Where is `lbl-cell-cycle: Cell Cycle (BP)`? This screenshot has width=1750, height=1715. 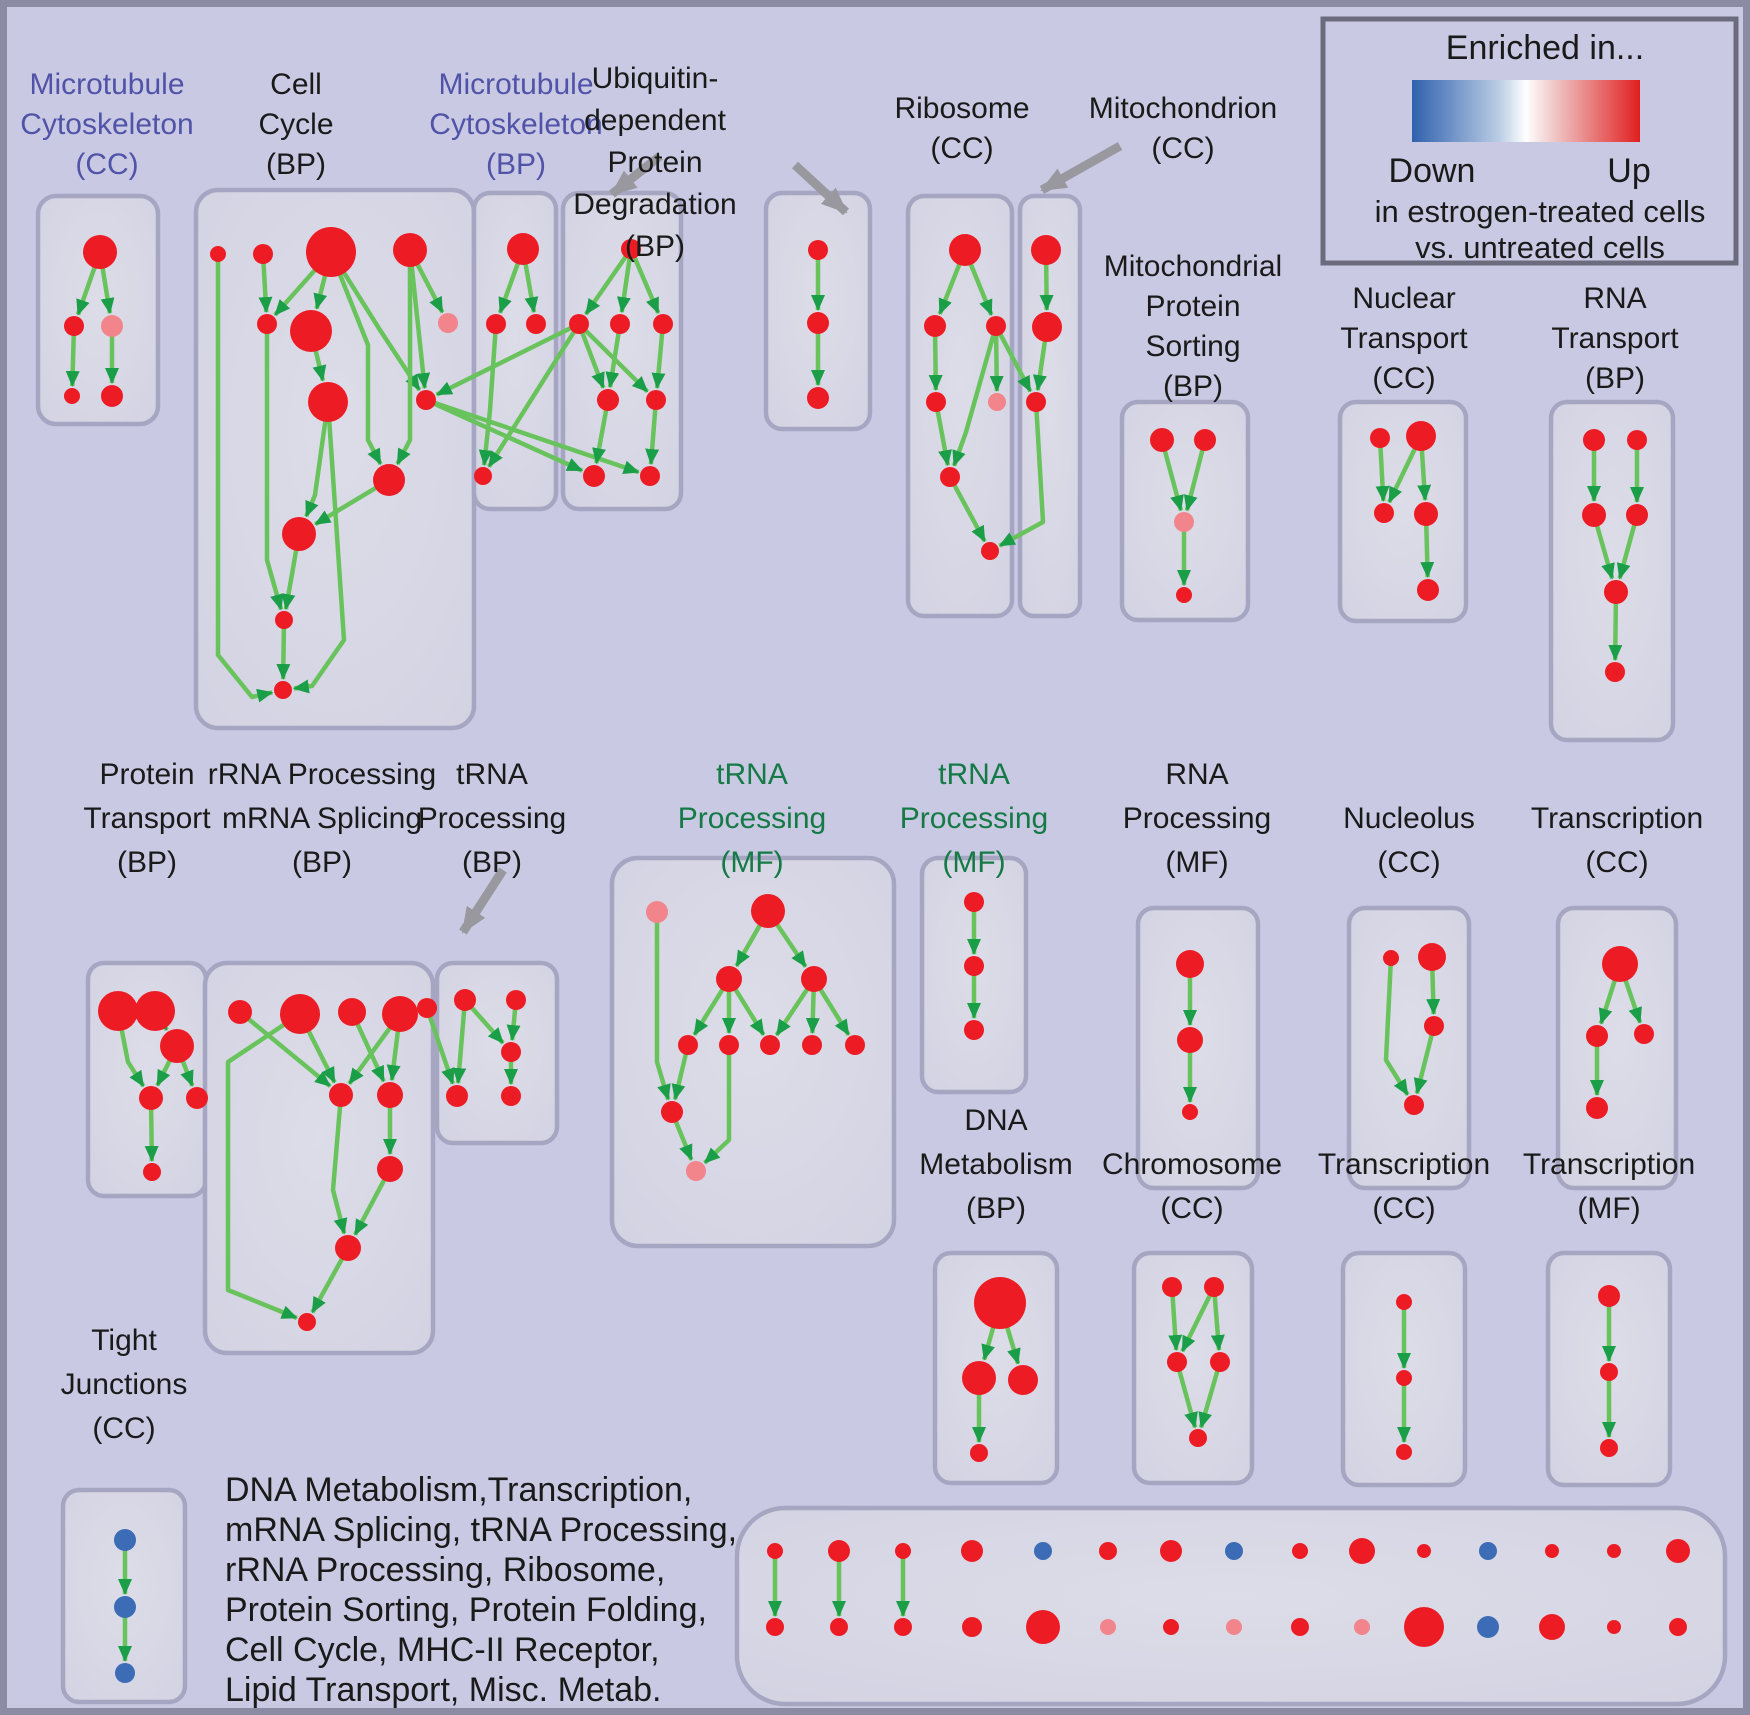
lbl-cell-cycle: Cell Cycle (BP) is located at coordinates (295, 124).